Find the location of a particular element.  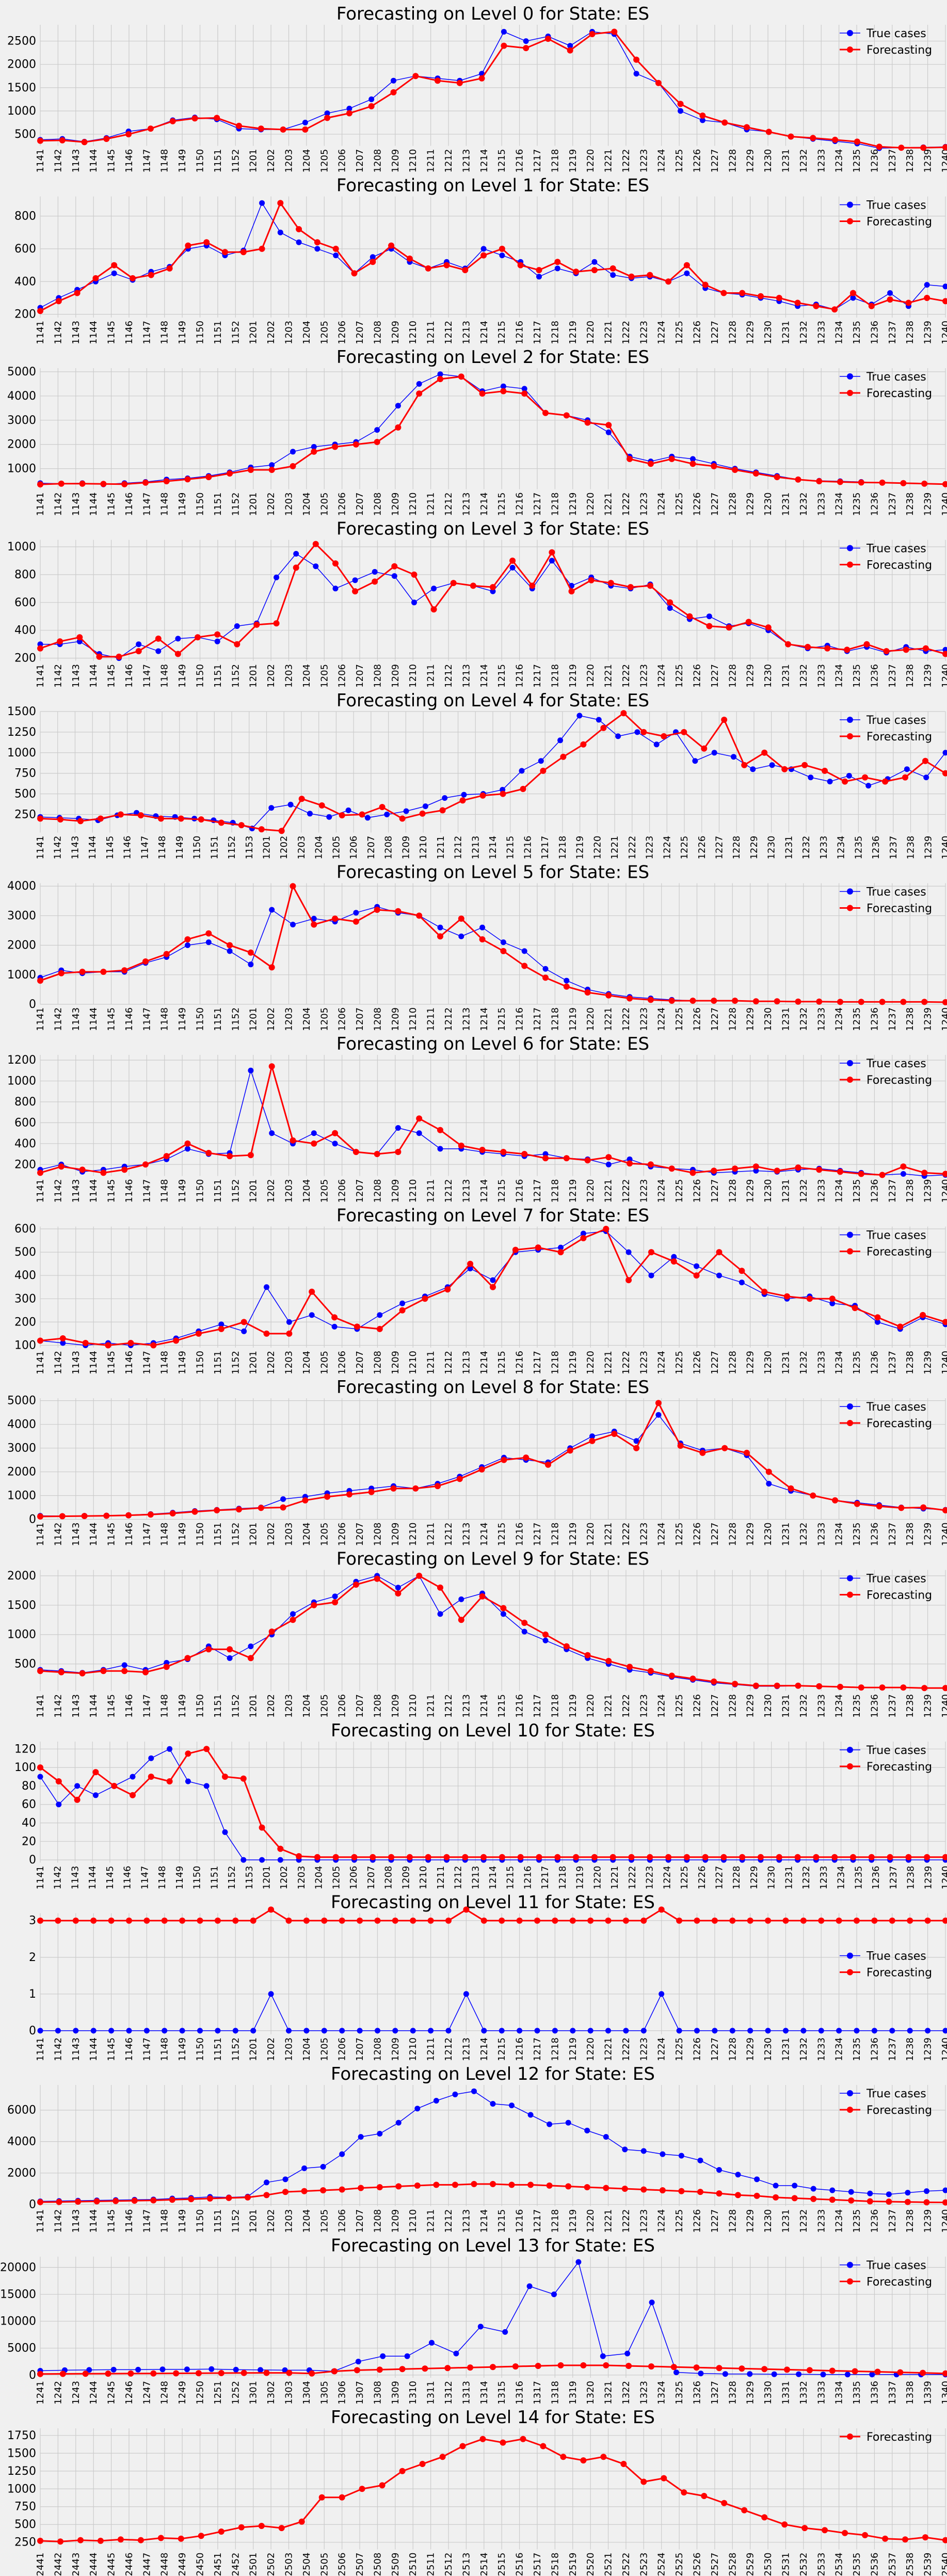

x-tick-label: 1322 is located at coordinates (626, 2393).